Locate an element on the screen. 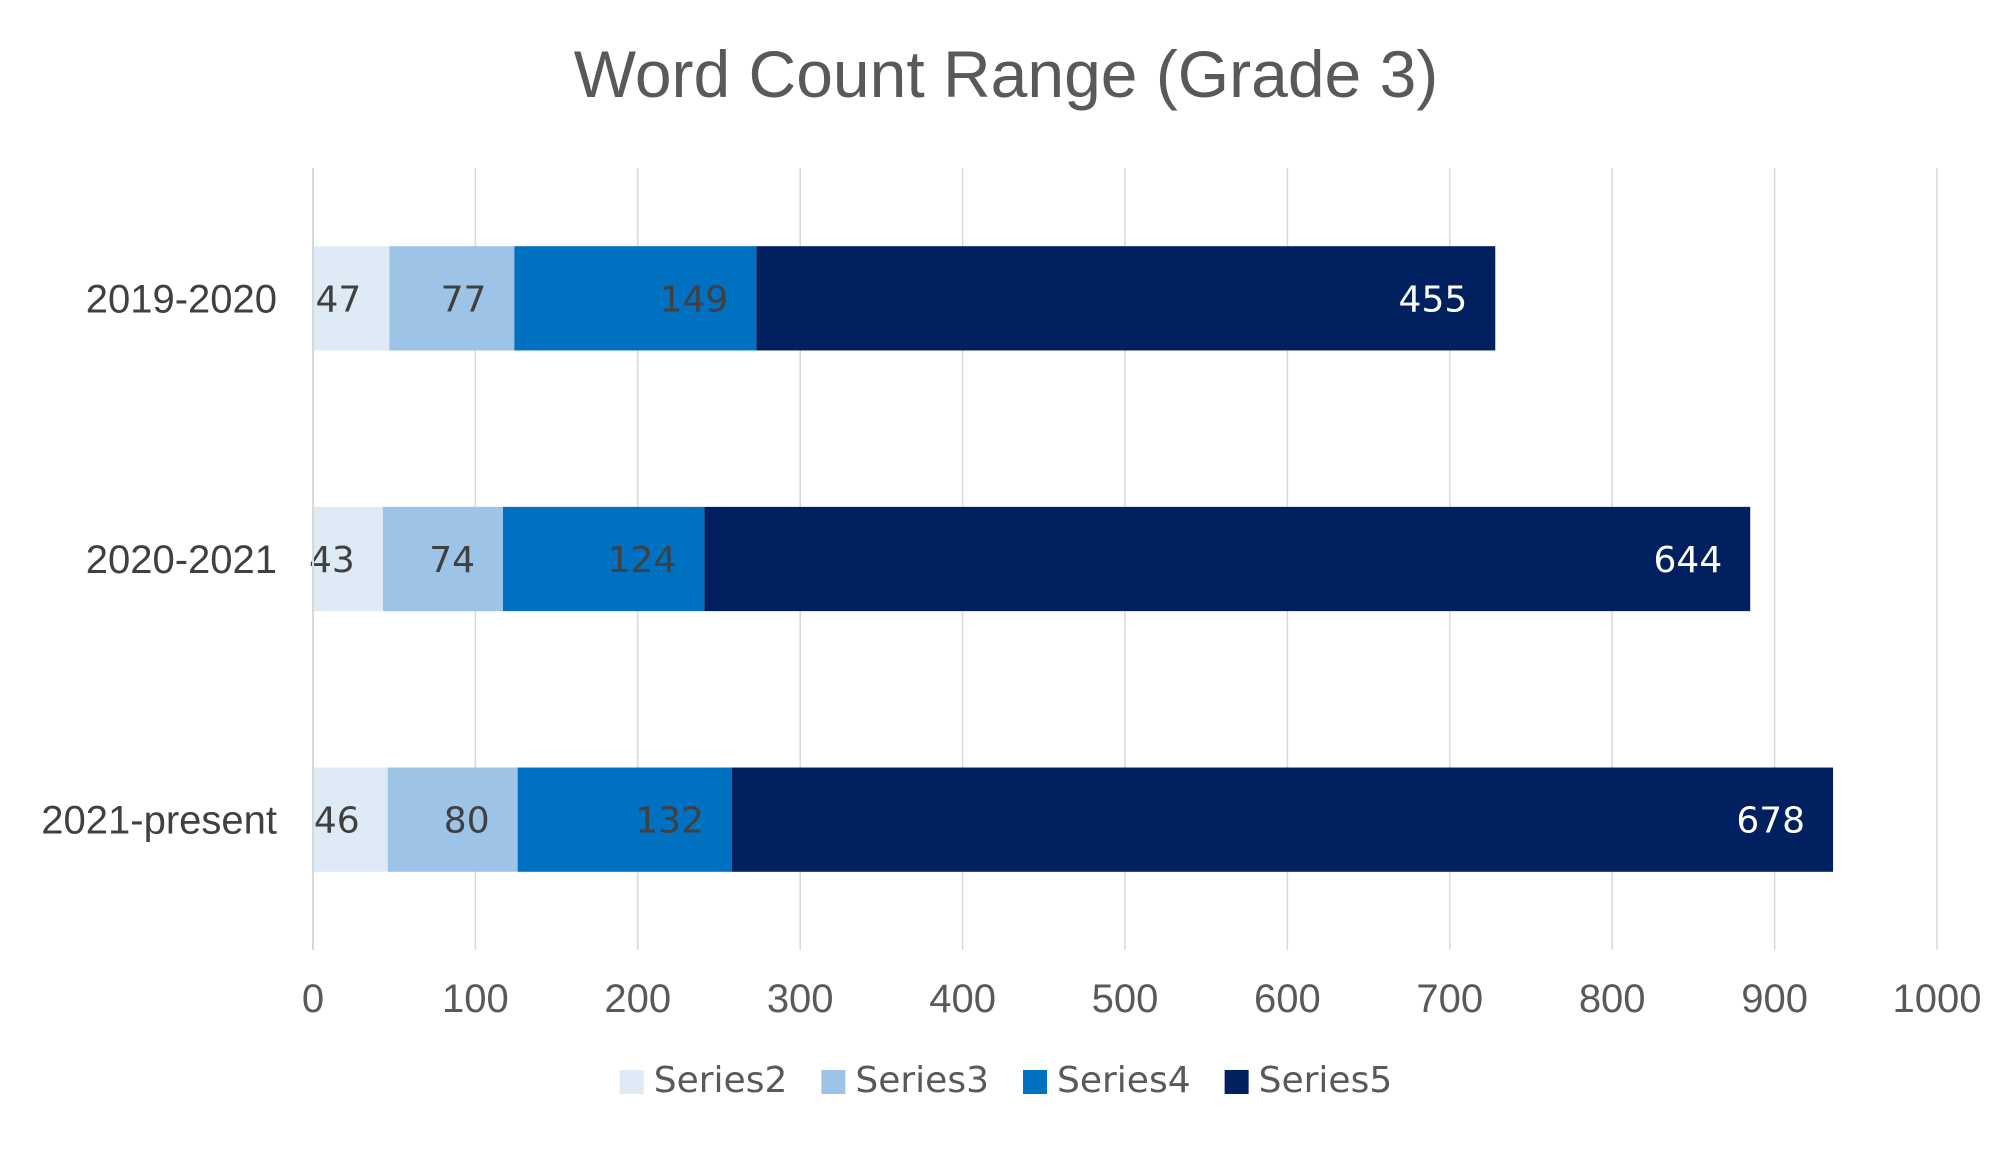 Image resolution: width=2012 pixels, height=1150 pixels. legend-label: Series5 is located at coordinates (1326, 1080).